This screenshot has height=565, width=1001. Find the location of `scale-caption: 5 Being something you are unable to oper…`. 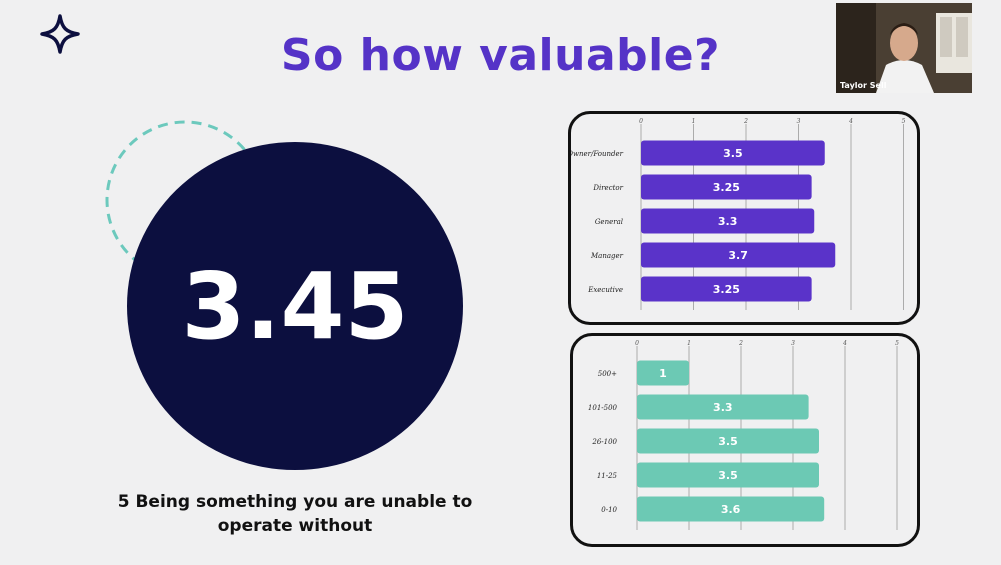

scale-caption: 5 Being something you are unable to oper… is located at coordinates (295, 514).